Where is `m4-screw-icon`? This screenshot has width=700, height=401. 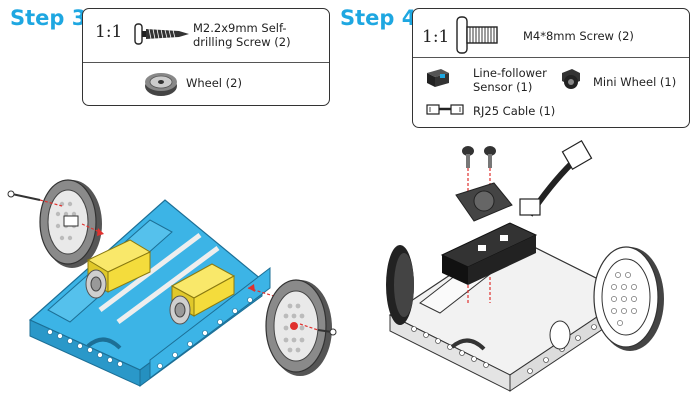 m4-screw-icon is located at coordinates (477, 35).